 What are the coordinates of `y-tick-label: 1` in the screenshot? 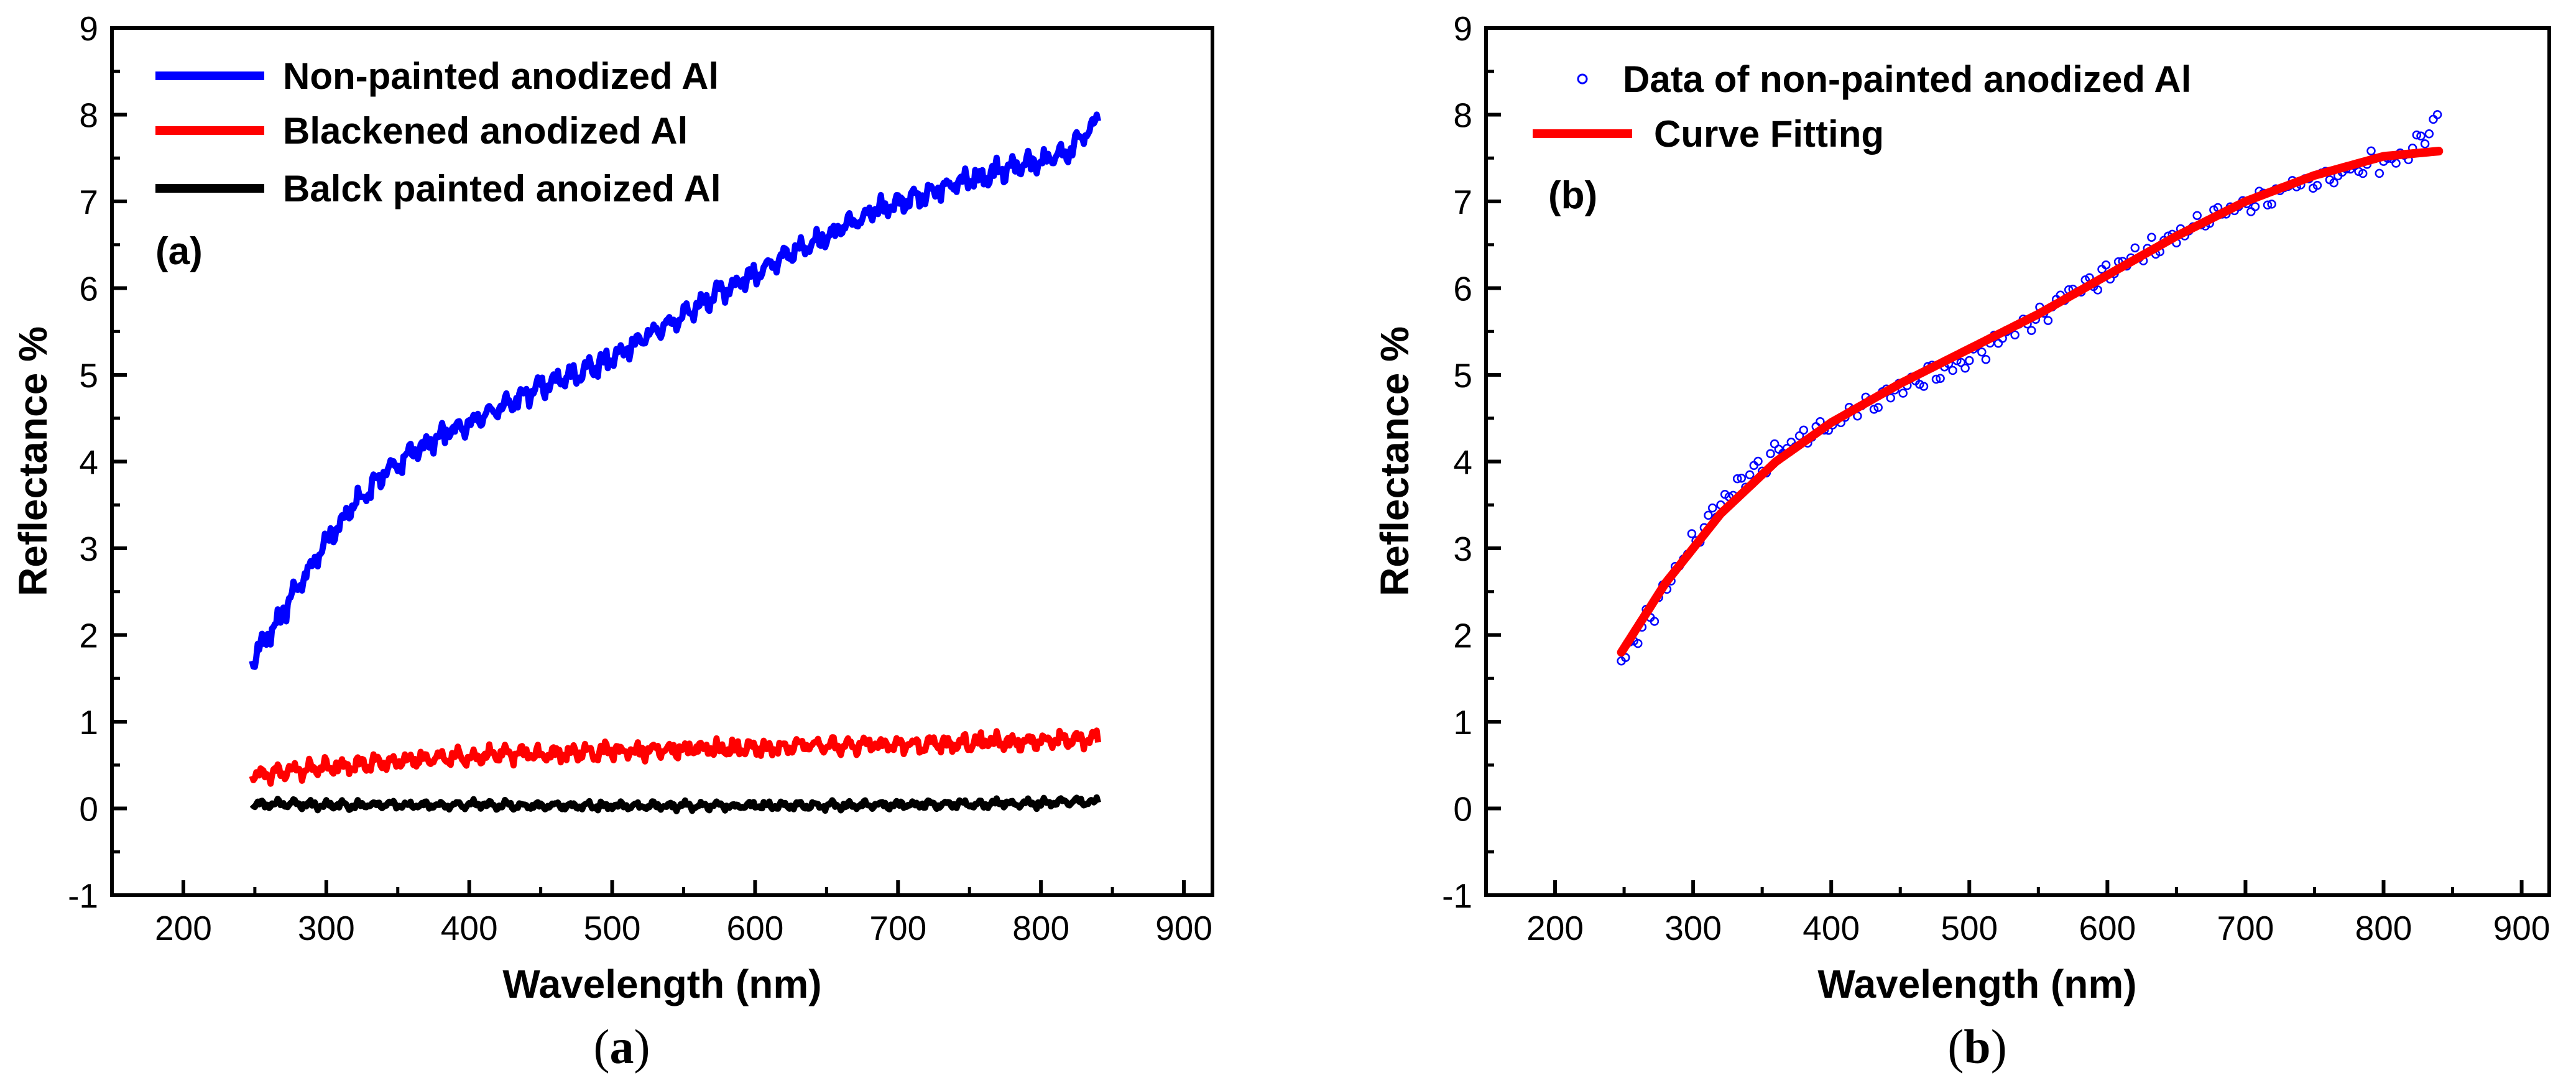 It's located at (1462, 722).